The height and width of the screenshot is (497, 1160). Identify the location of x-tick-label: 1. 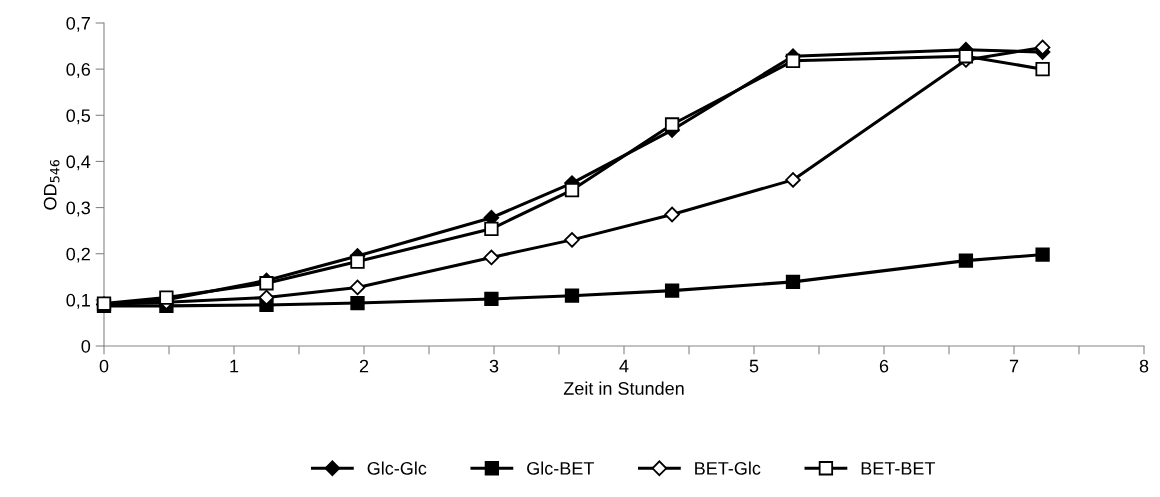
(234, 366).